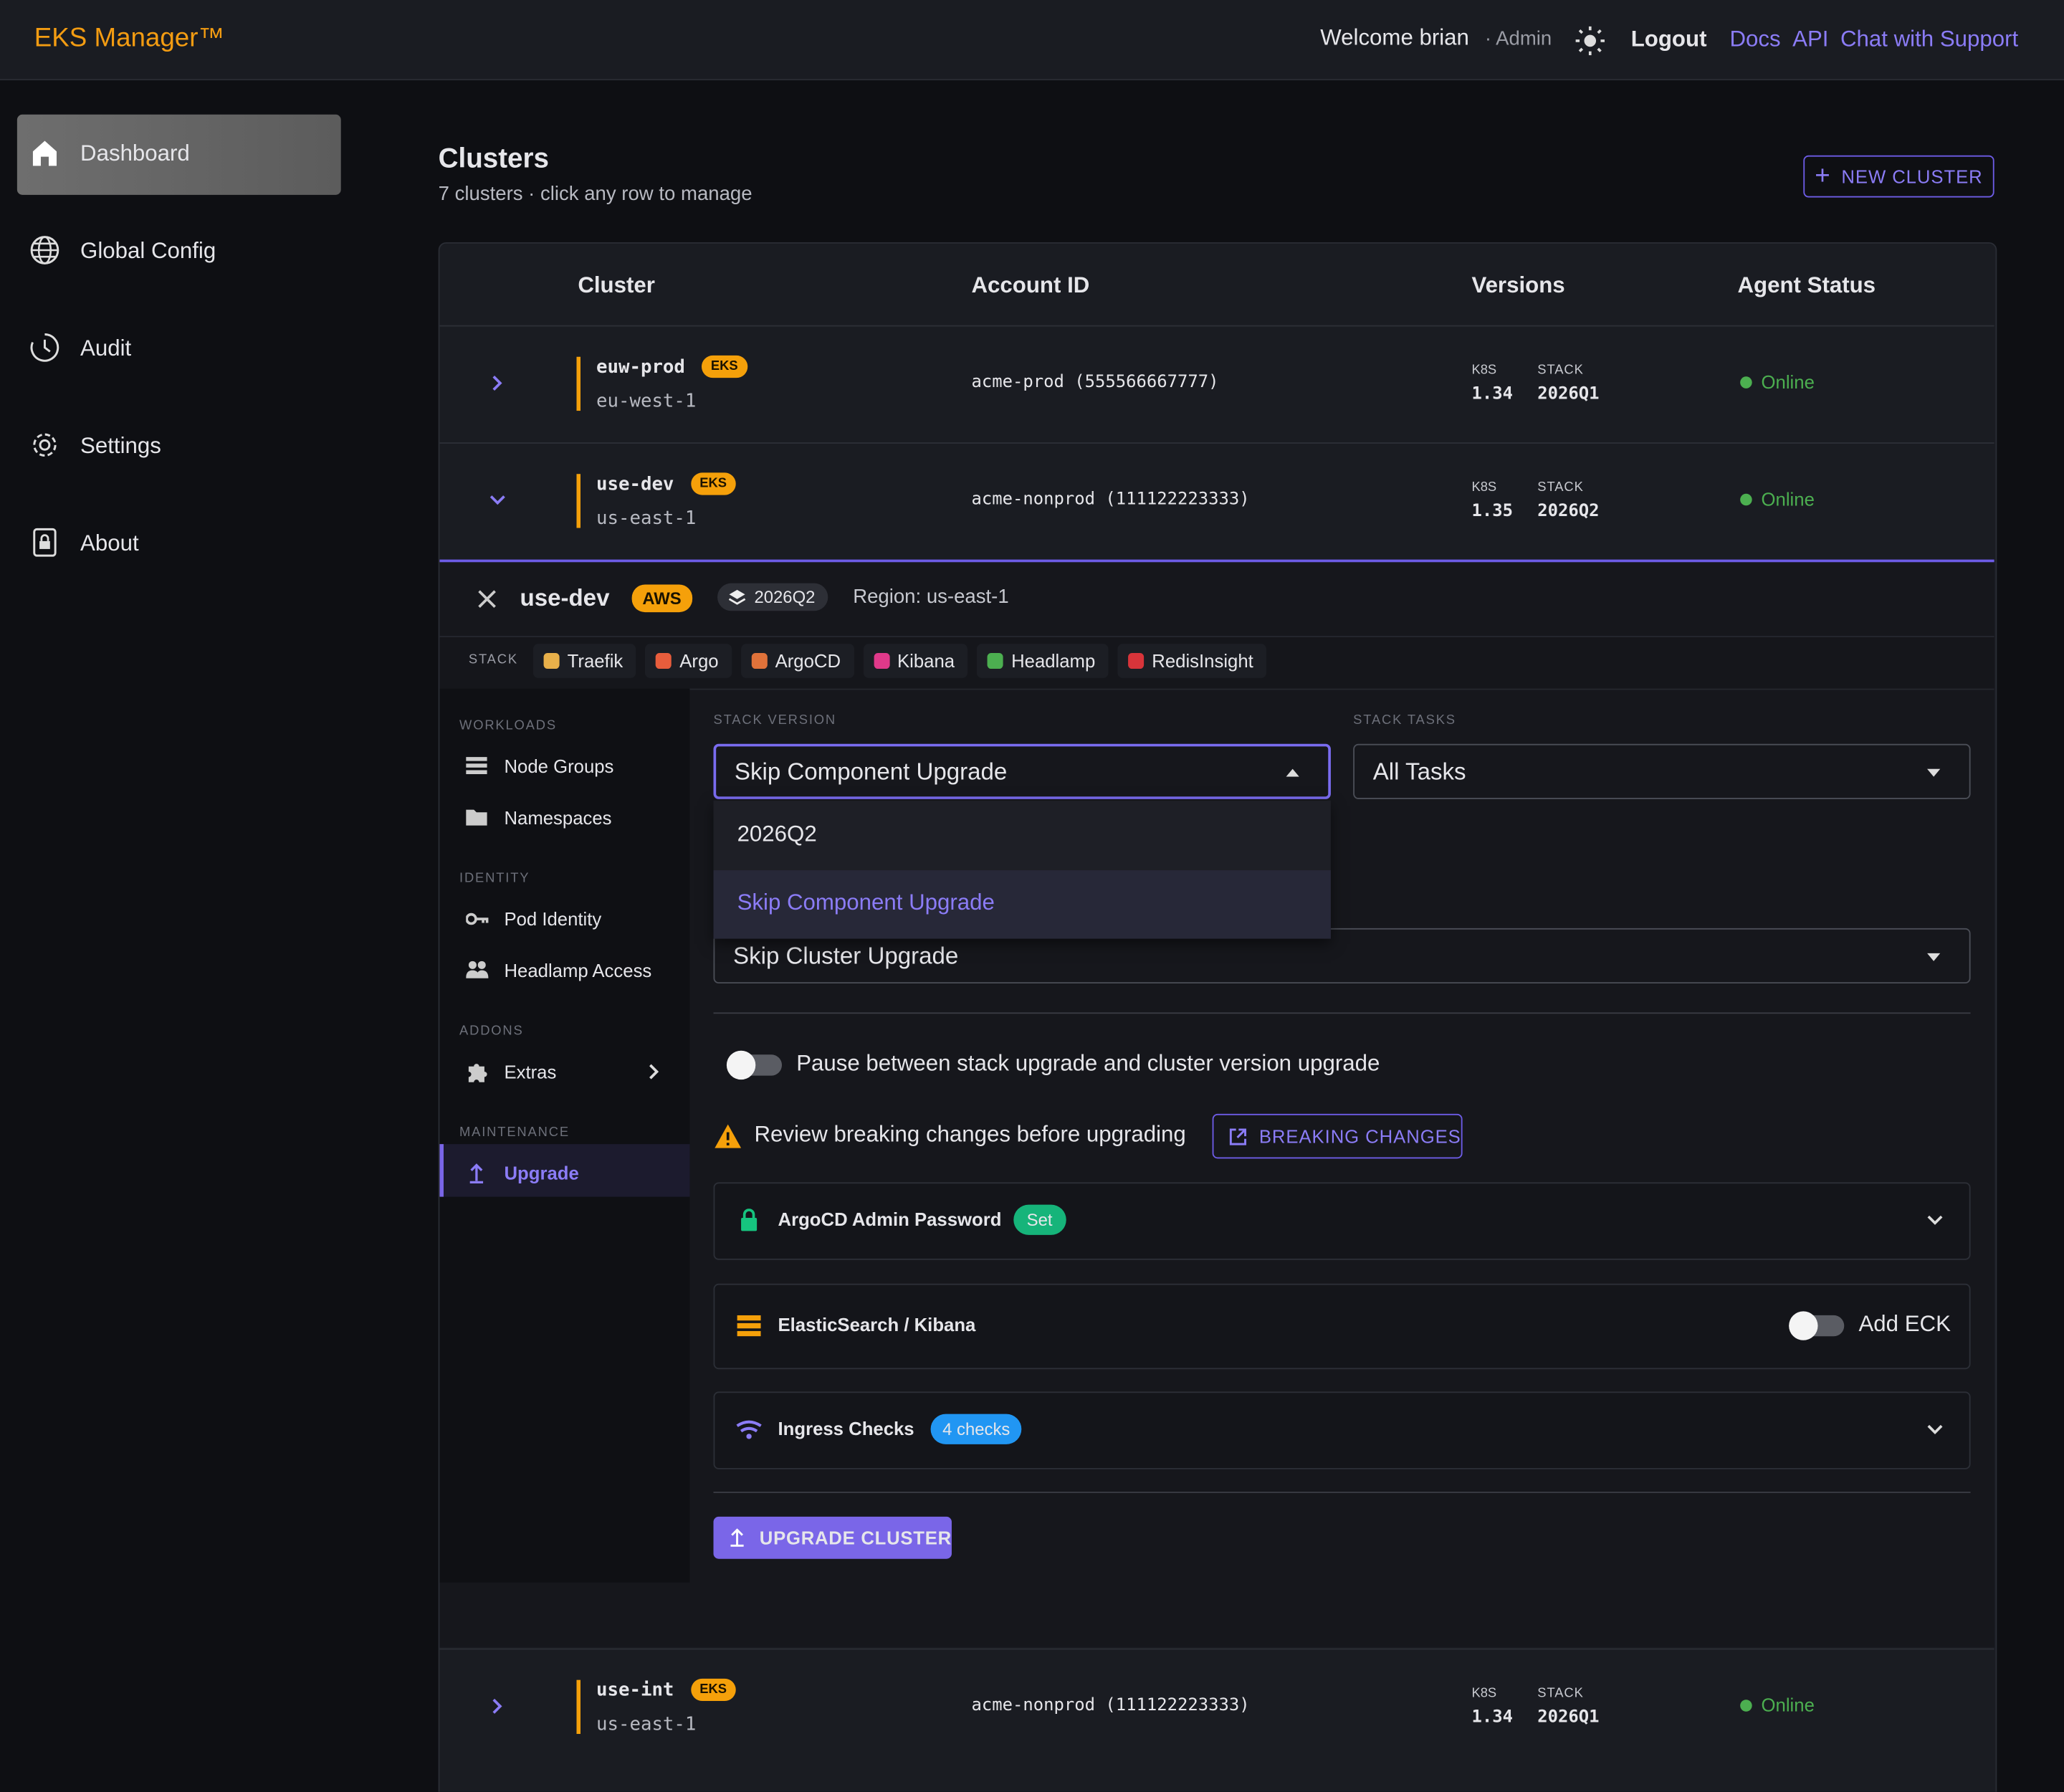 The image size is (2064, 1792). I want to click on nav-item: Settings, so click(120, 446).